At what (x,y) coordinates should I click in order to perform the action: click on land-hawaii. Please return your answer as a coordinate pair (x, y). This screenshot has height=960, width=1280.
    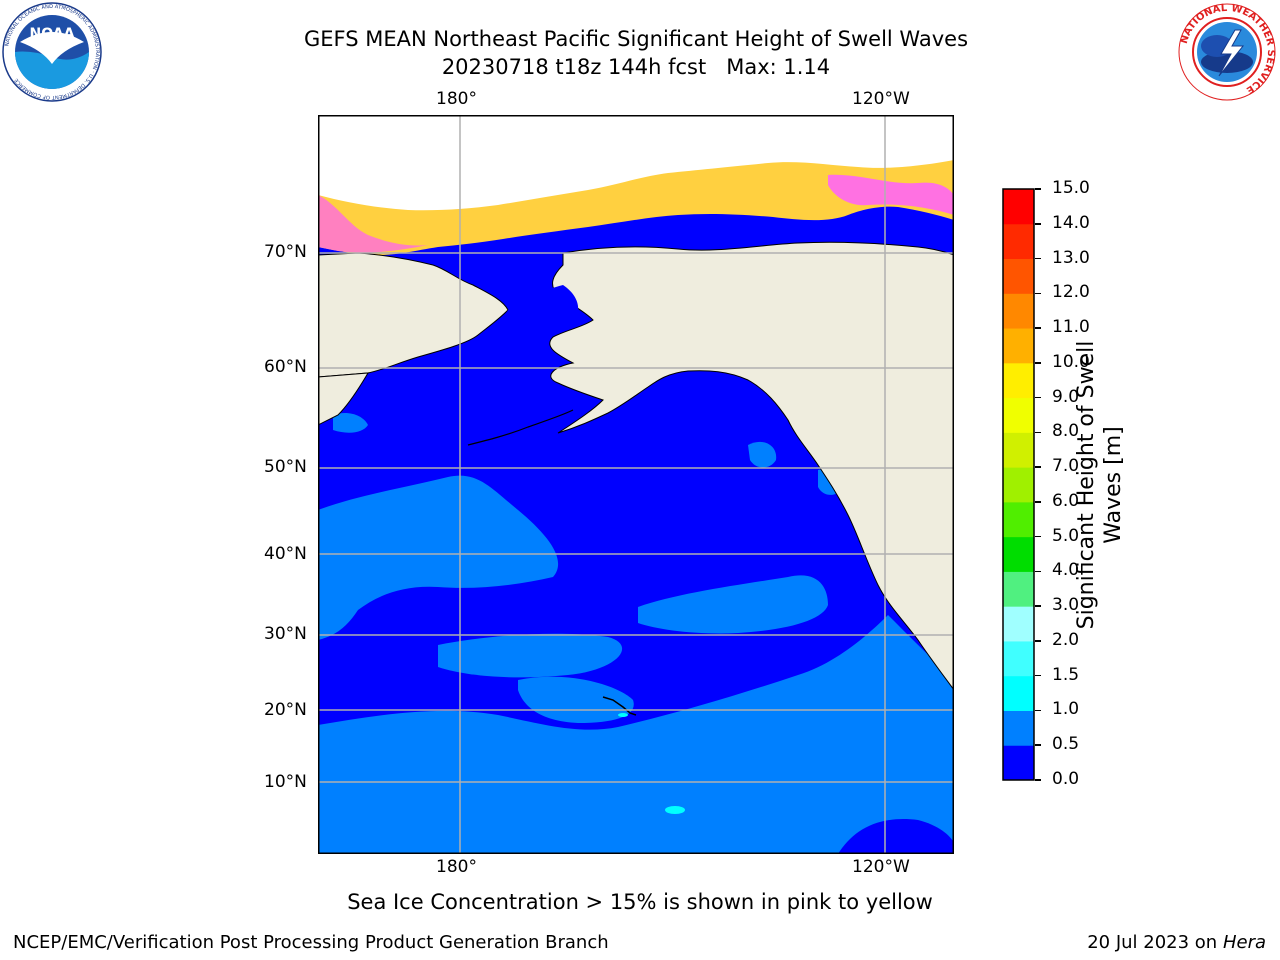
    Looking at the image, I should click on (619, 706).